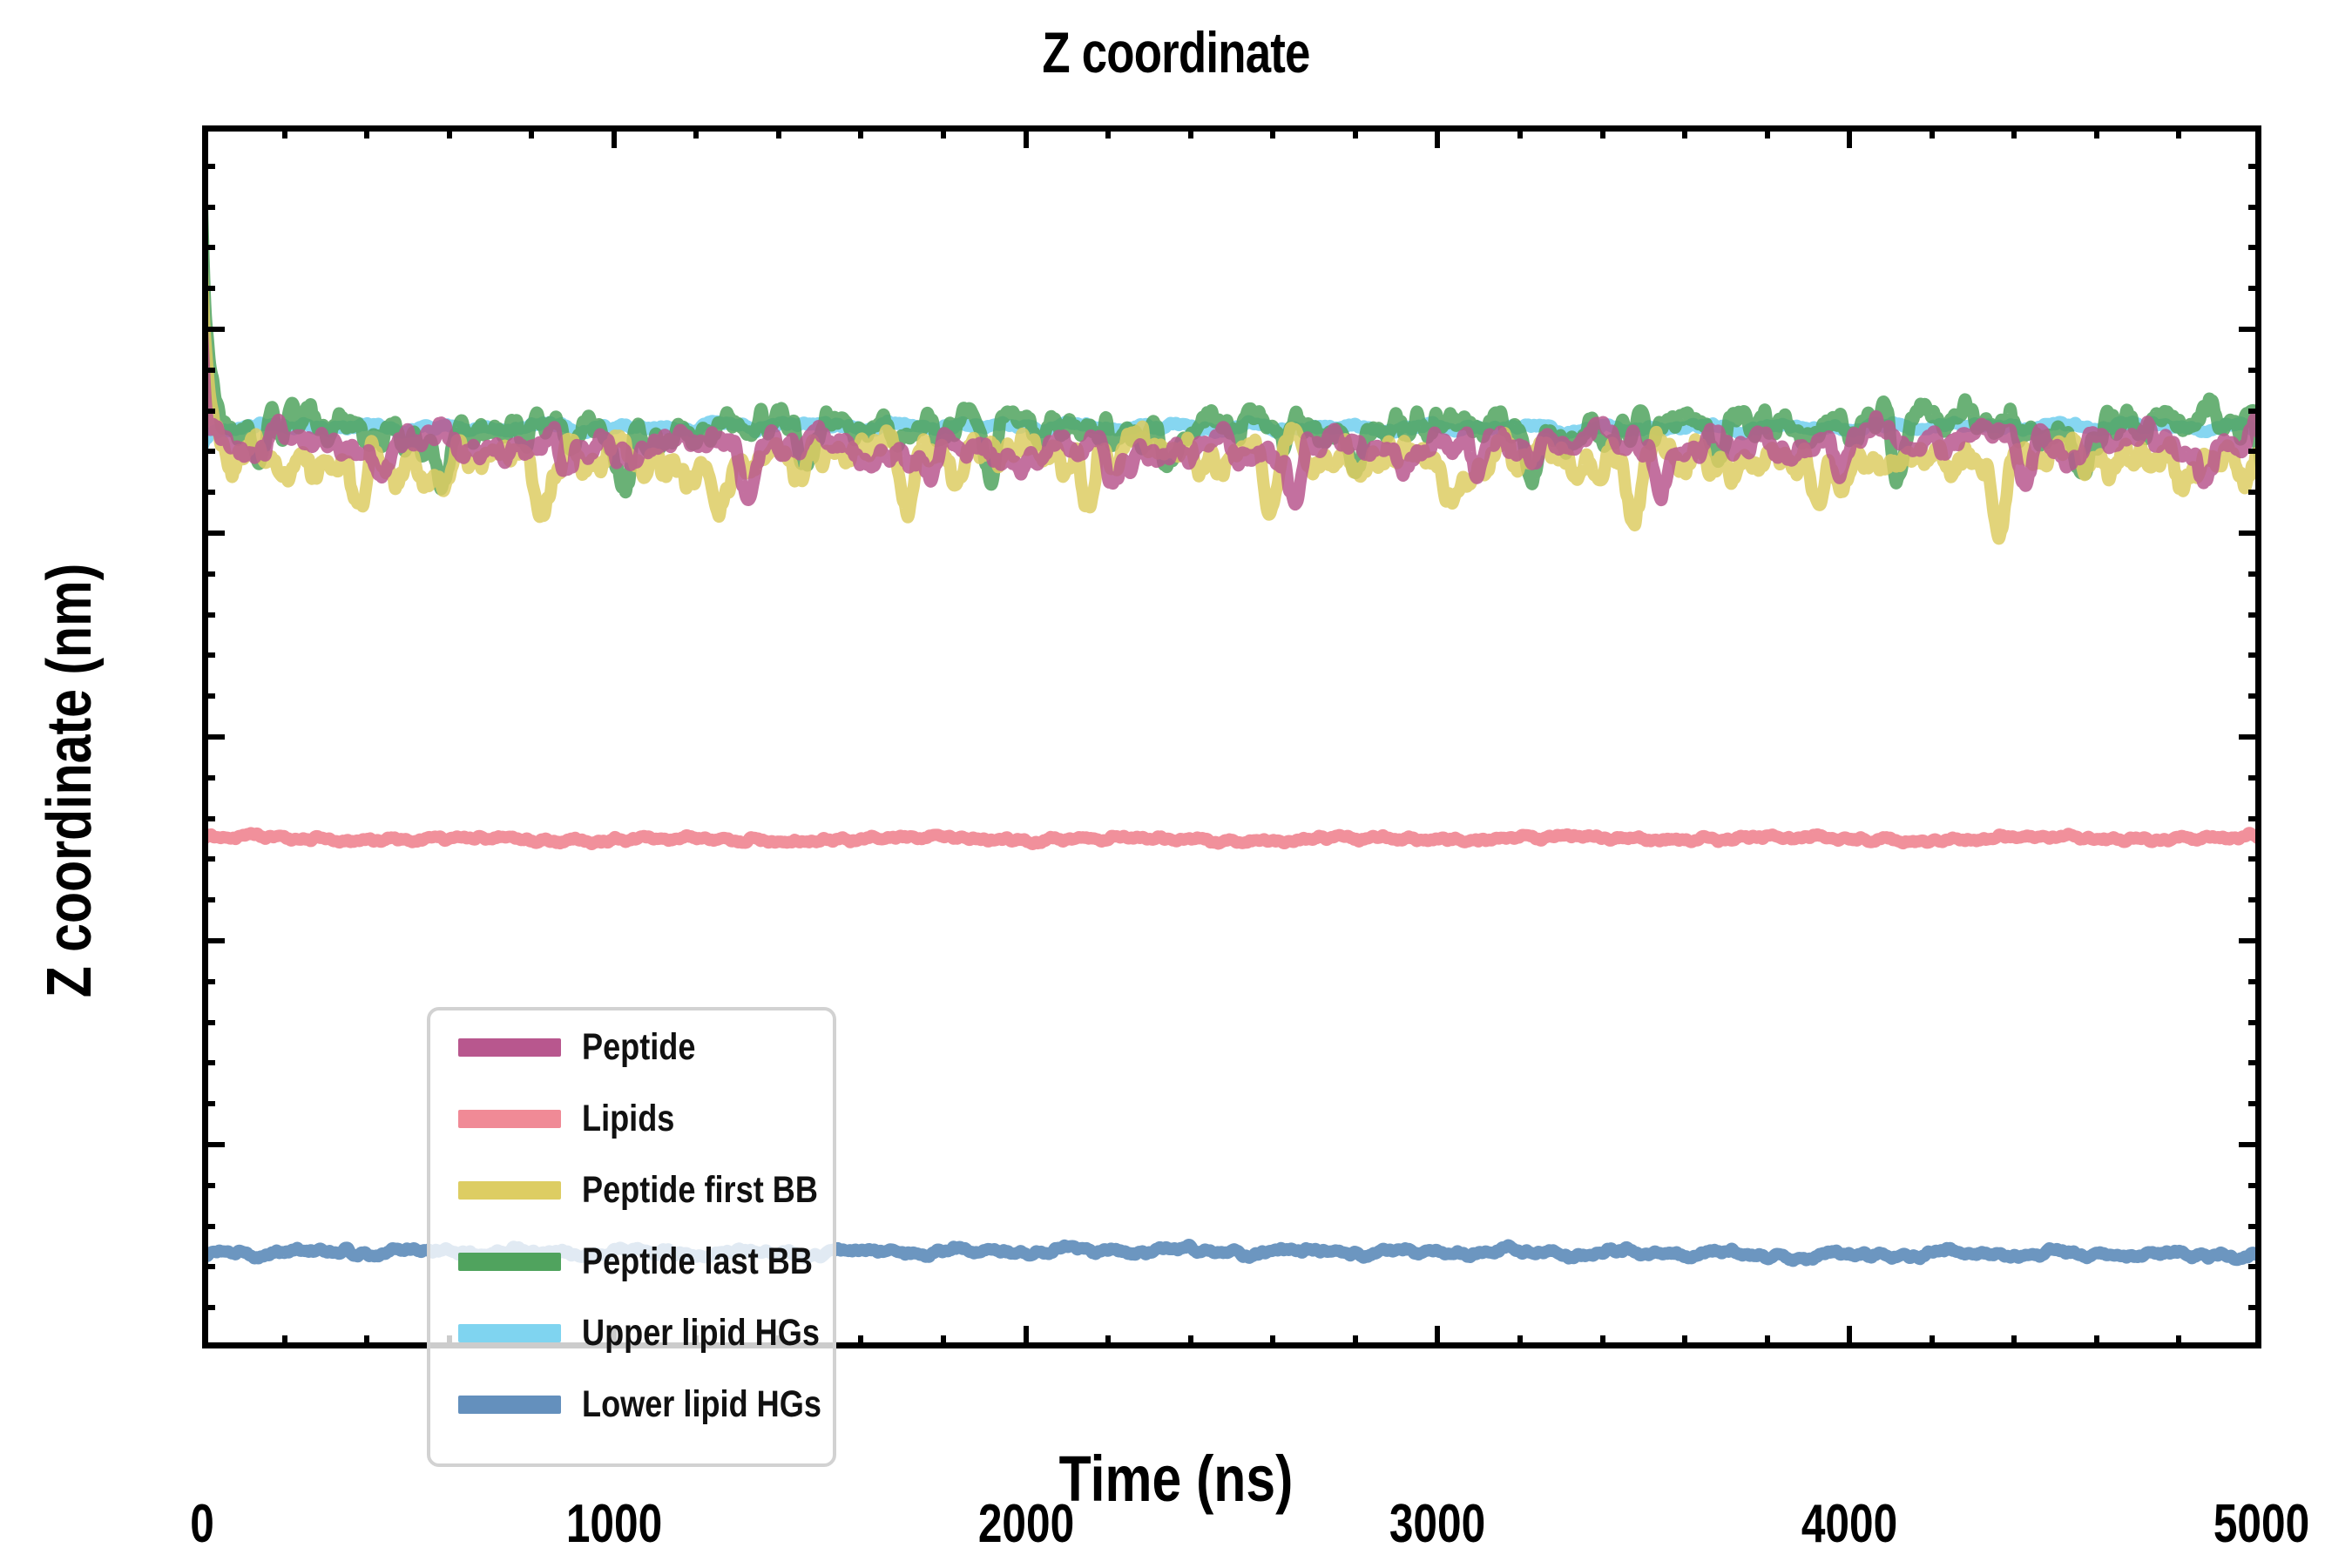 Image resolution: width=2352 pixels, height=1568 pixels. Describe the element at coordinates (2261, 1524) in the screenshot. I see `x-tick-label: 5000` at that location.